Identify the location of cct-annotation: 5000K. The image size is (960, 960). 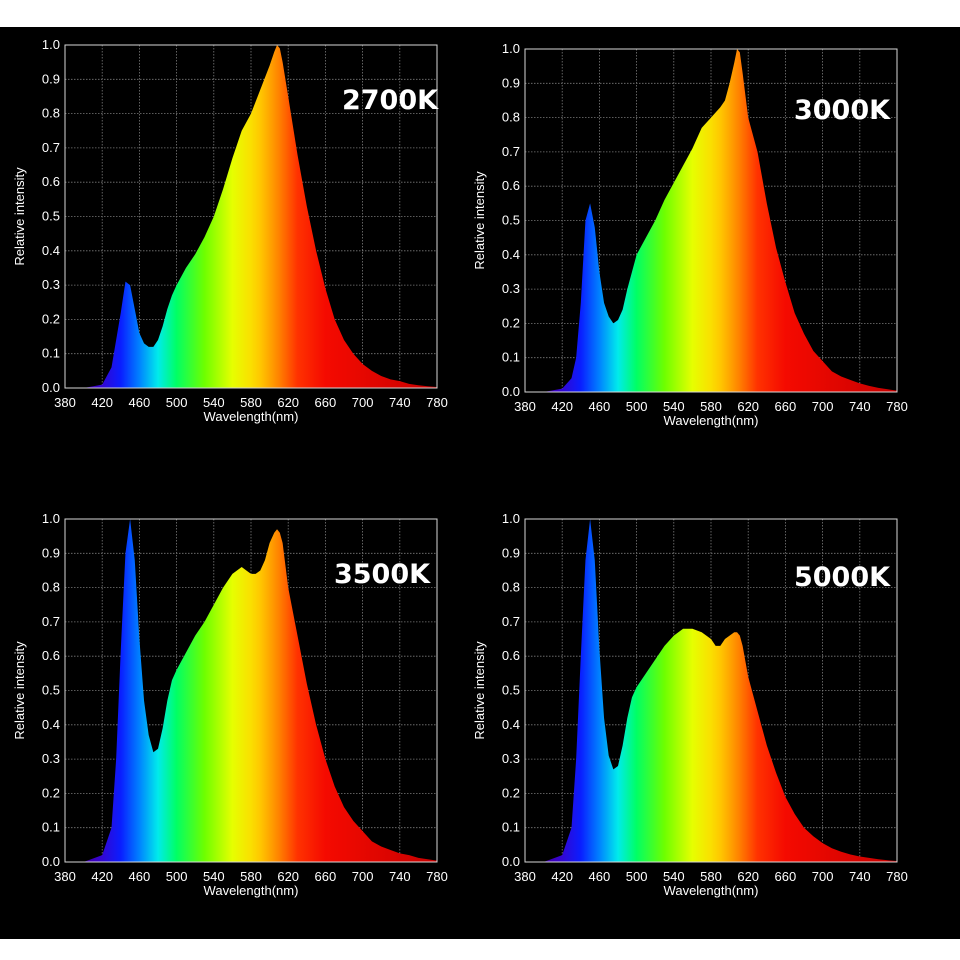
(842, 577).